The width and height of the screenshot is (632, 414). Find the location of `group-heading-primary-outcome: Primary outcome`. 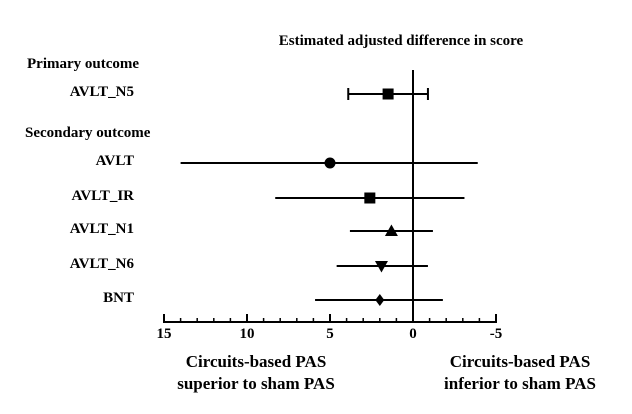

group-heading-primary-outcome: Primary outcome is located at coordinates (83, 64).